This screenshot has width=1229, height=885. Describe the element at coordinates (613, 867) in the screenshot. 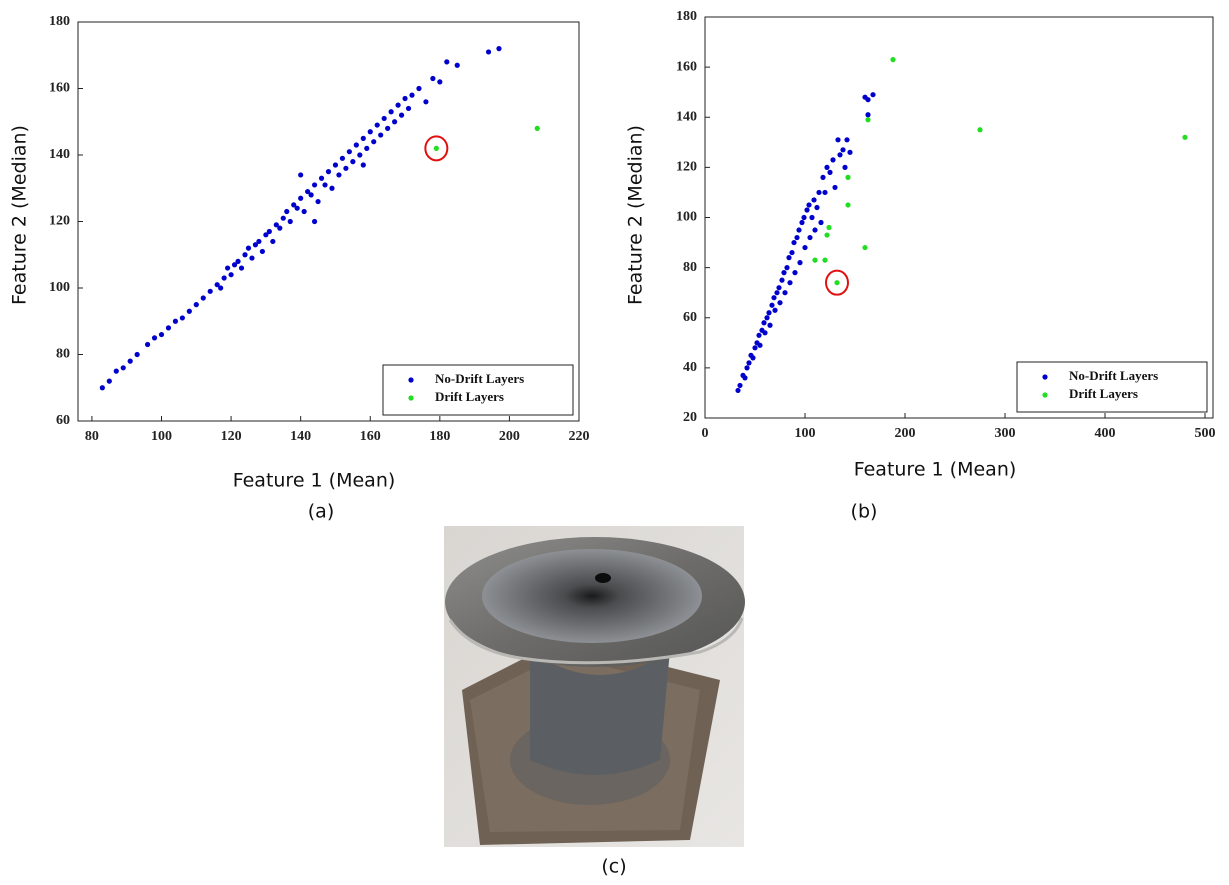

I see `photo-caption: (c)` at that location.